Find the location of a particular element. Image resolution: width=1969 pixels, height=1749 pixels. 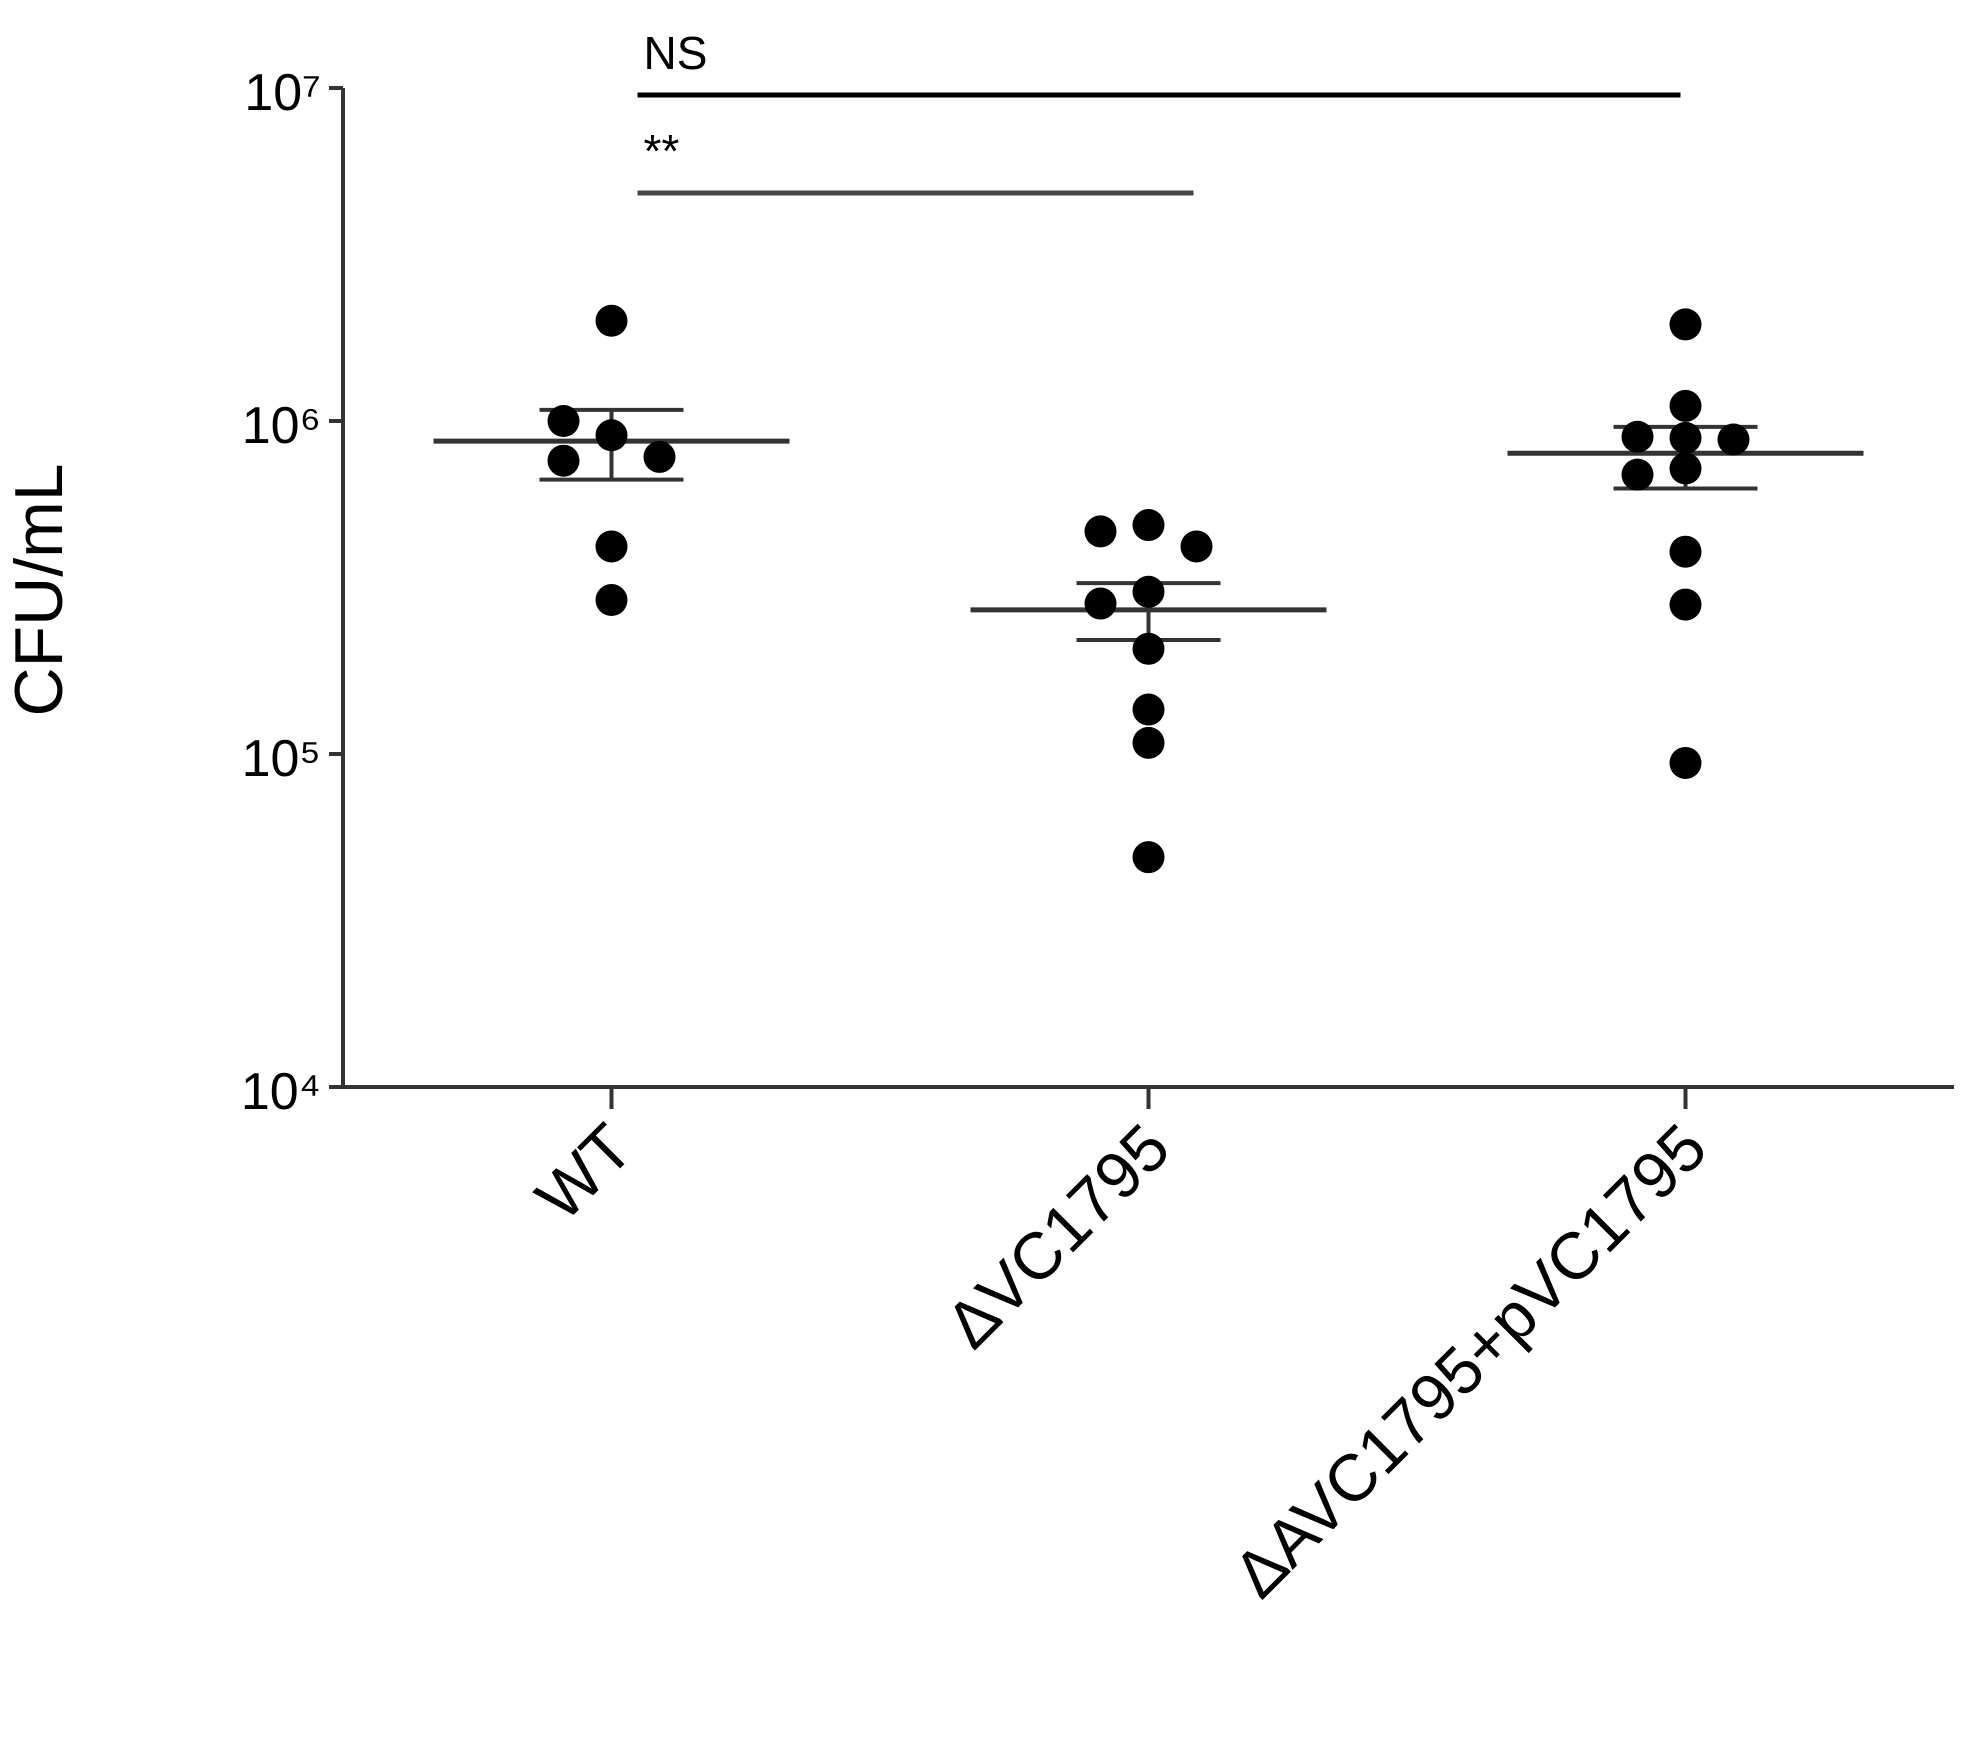

significance-label: NS is located at coordinates (676, 53).